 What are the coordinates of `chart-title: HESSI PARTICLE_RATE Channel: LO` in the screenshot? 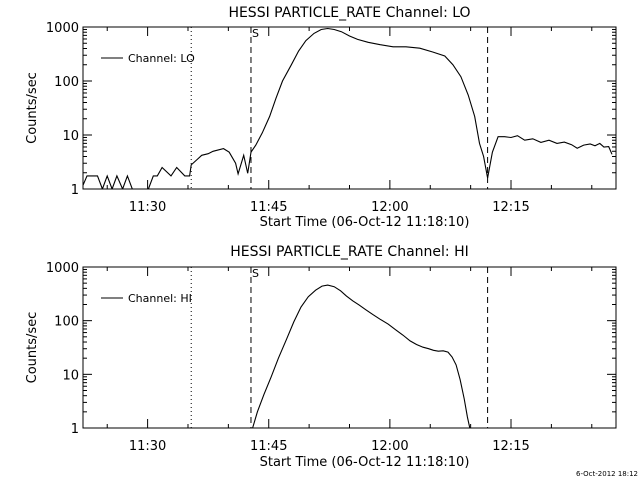 It's located at (349, 13).